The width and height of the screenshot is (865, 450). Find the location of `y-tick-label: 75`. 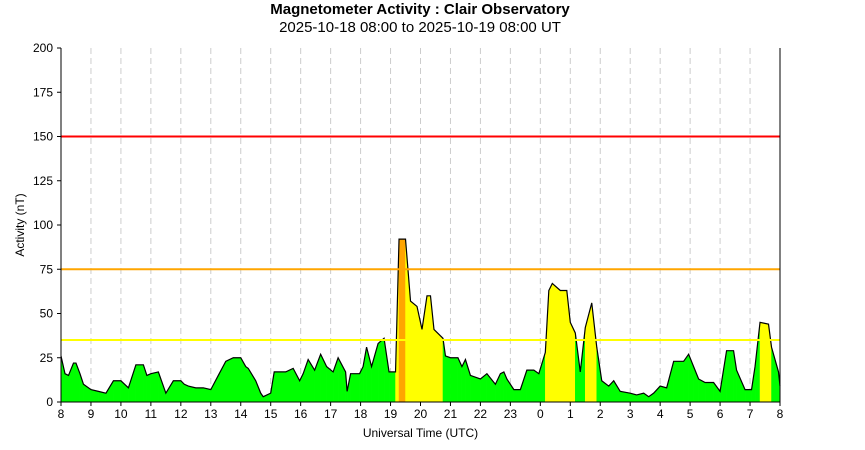

y-tick-label: 75 is located at coordinates (47, 269).